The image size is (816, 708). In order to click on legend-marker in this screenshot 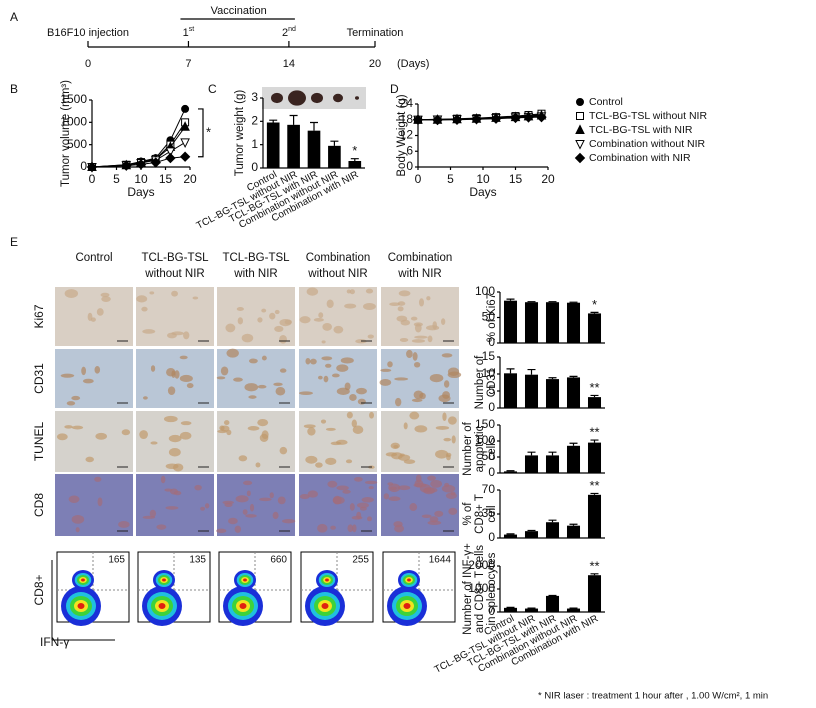, I will do `click(580, 129)`.